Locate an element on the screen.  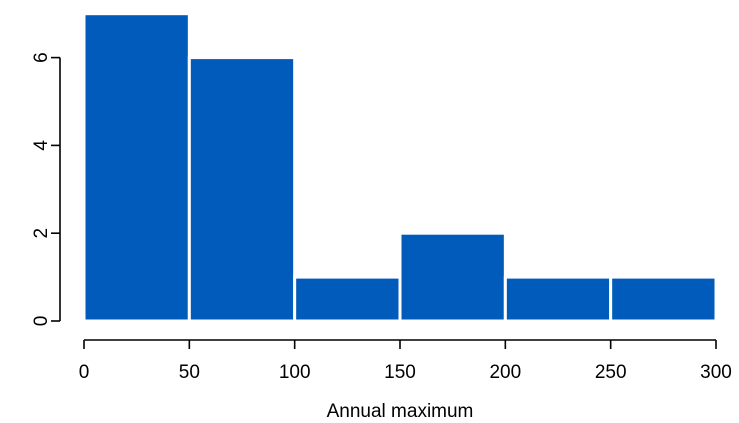
x-tick-label-200: 200 is located at coordinates (505, 372).